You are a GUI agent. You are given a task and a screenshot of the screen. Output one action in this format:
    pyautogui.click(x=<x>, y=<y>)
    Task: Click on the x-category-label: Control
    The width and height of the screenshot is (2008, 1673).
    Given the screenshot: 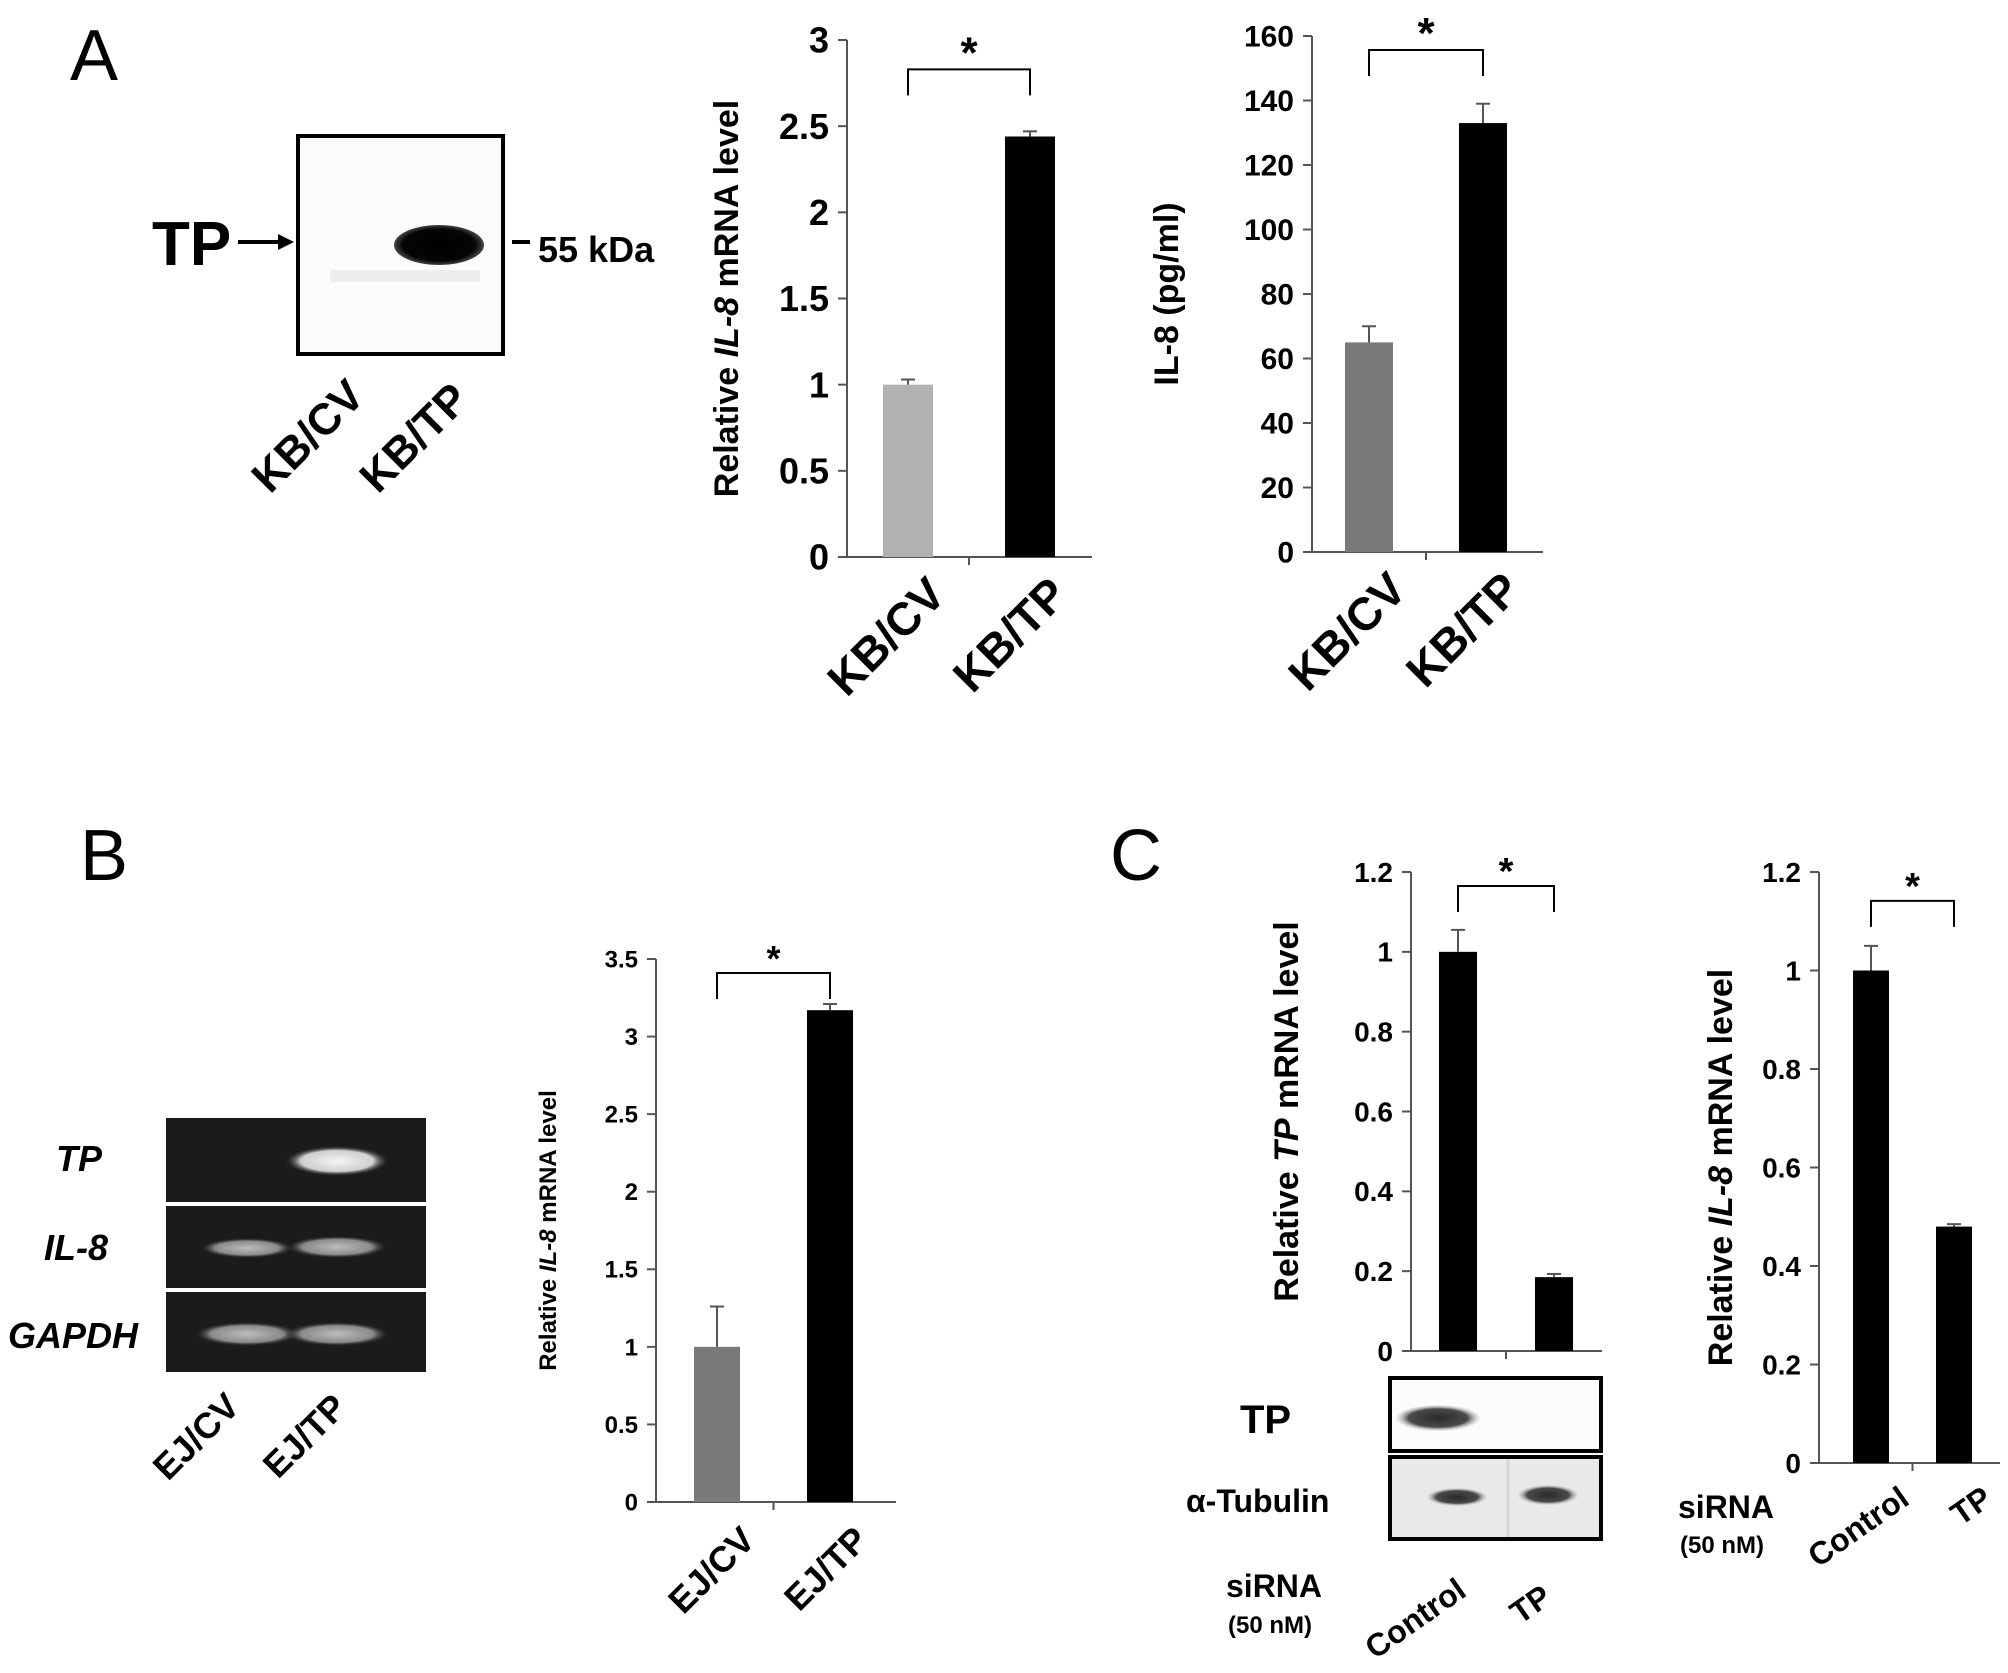 What is the action you would take?
    pyautogui.click(x=1858, y=1526)
    